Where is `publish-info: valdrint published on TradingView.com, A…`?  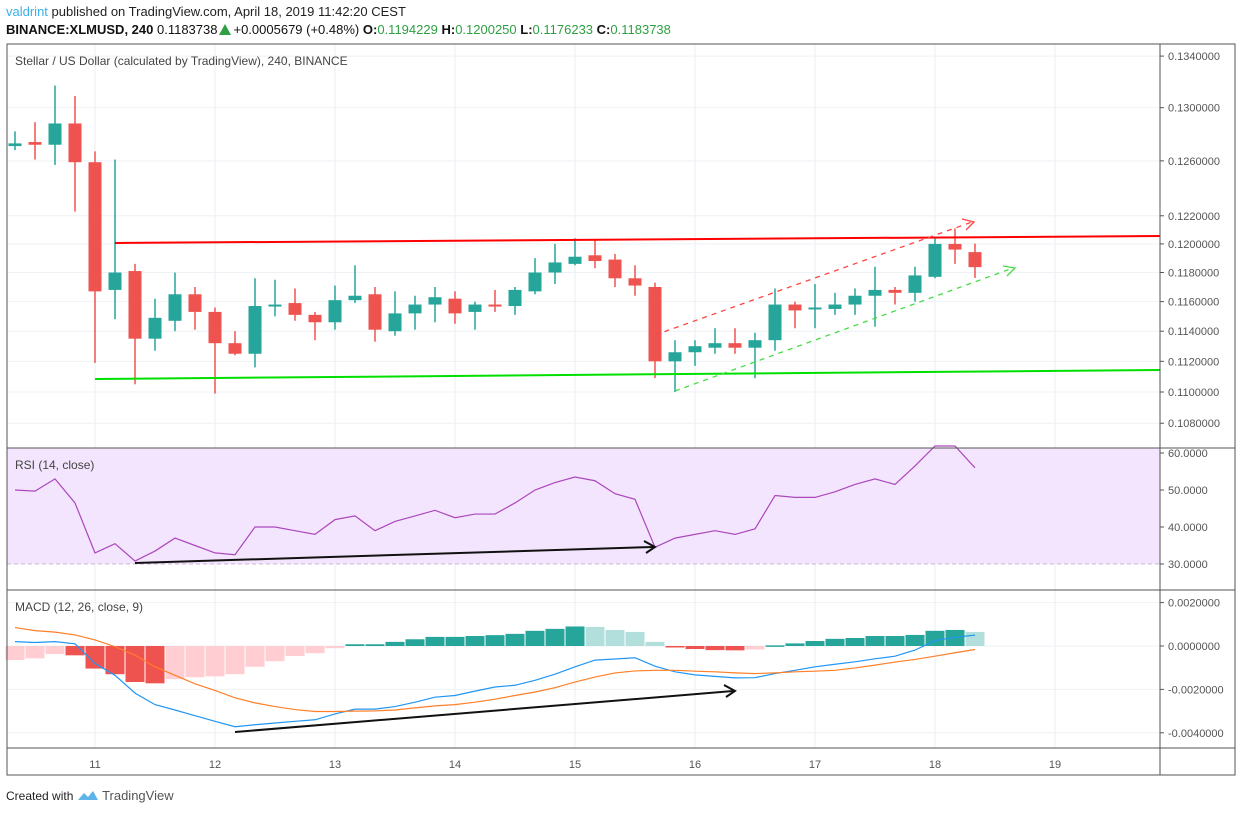 publish-info: valdrint published on TradingView.com, A… is located at coordinates (206, 11).